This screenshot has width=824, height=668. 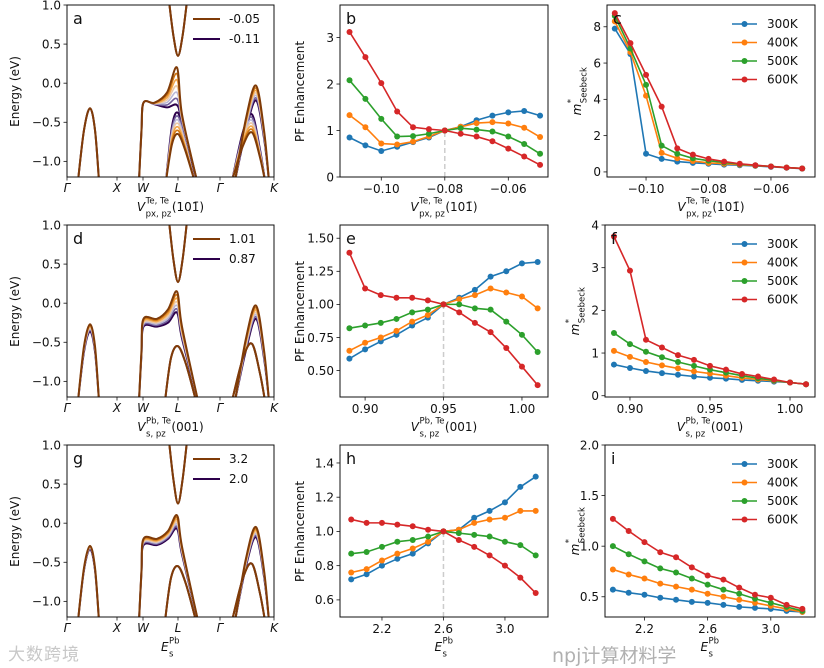 What do you see at coordinates (576, 311) in the screenshot?
I see `y-axis-label: m* Seebeck` at bounding box center [576, 311].